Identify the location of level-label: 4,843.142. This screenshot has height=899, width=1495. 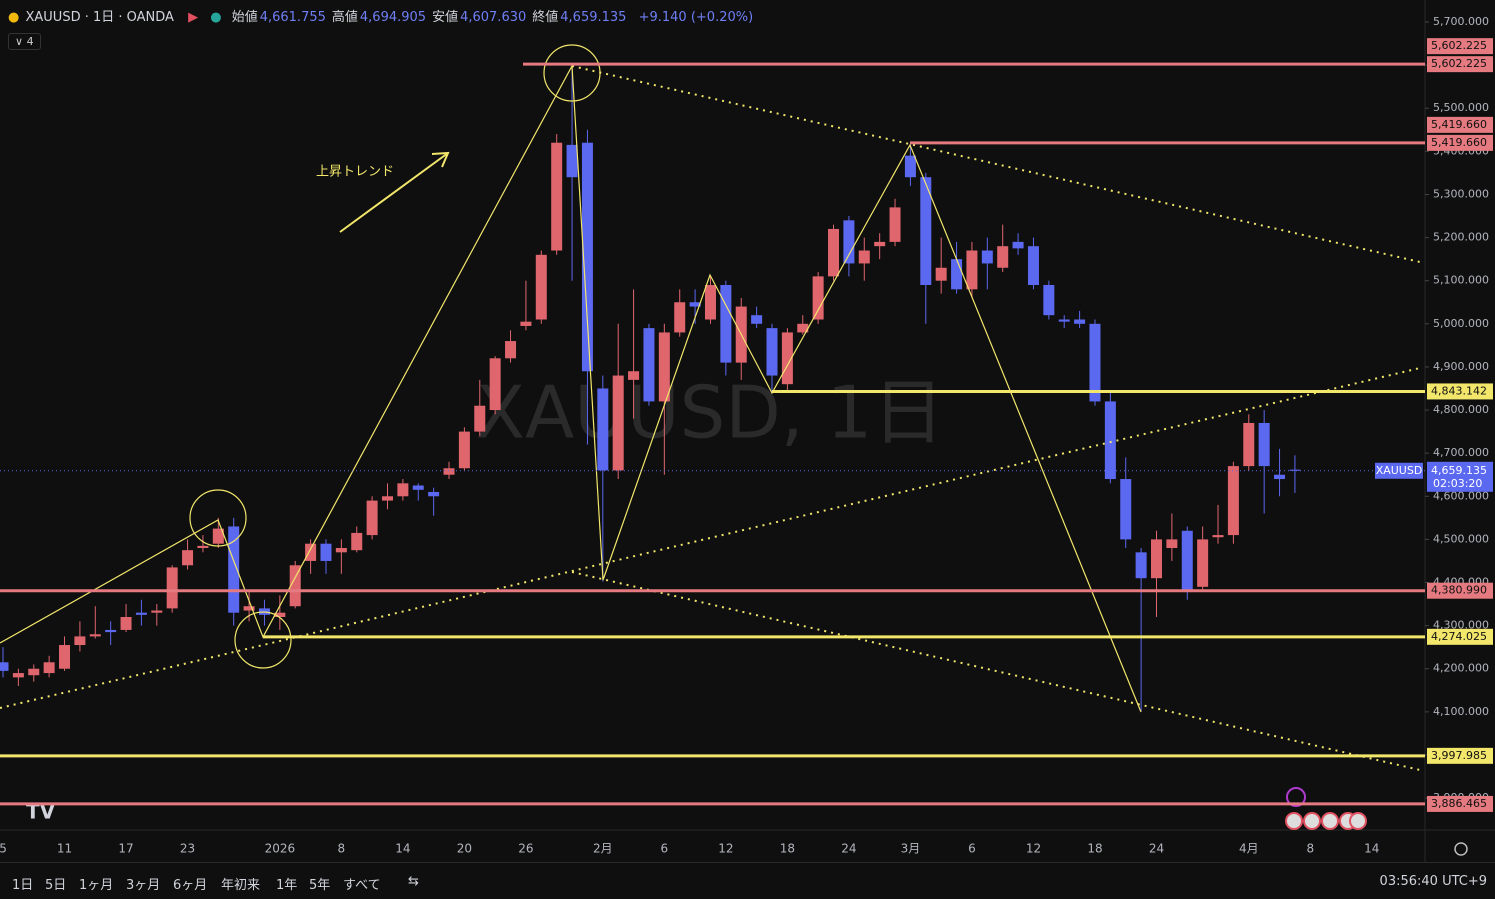
(1459, 390).